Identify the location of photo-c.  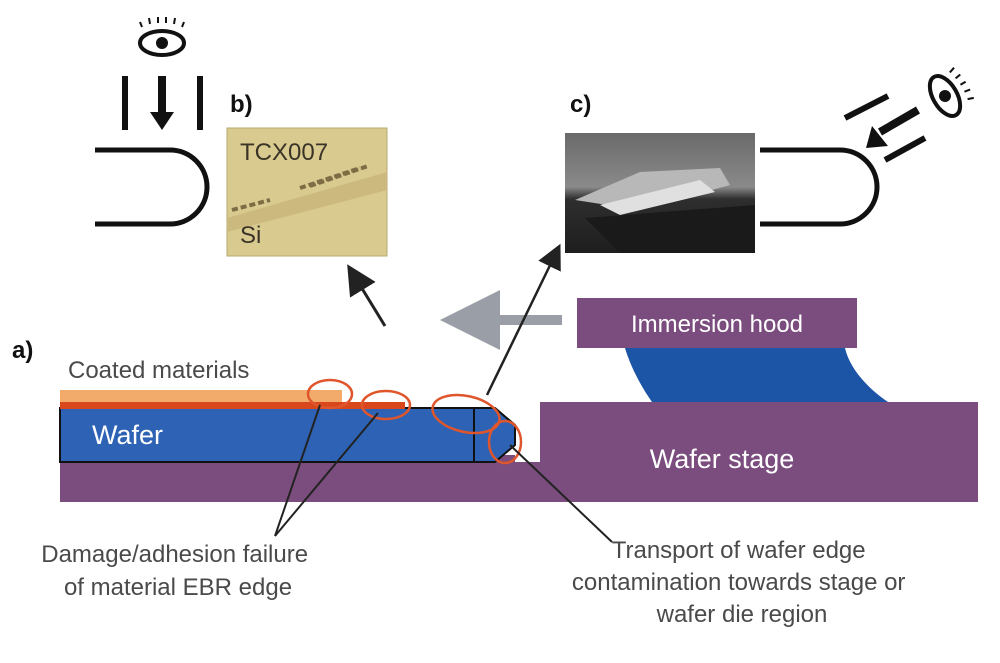
(660, 193).